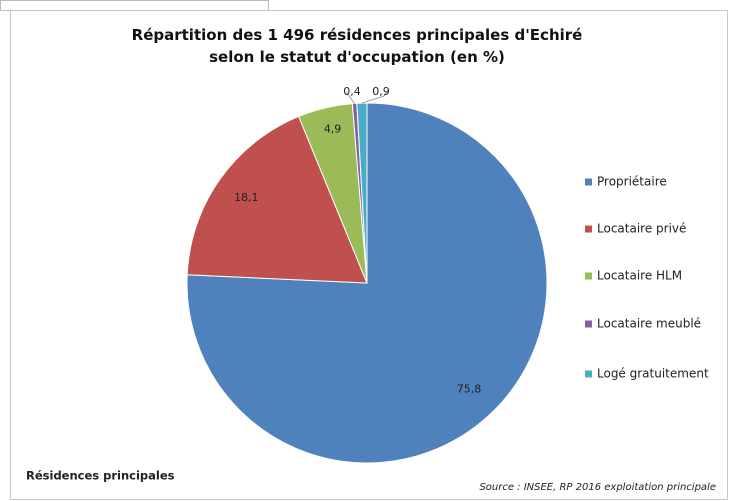  Describe the element at coordinates (649, 324) in the screenshot. I see `legend-label: Locataire meublé` at that location.